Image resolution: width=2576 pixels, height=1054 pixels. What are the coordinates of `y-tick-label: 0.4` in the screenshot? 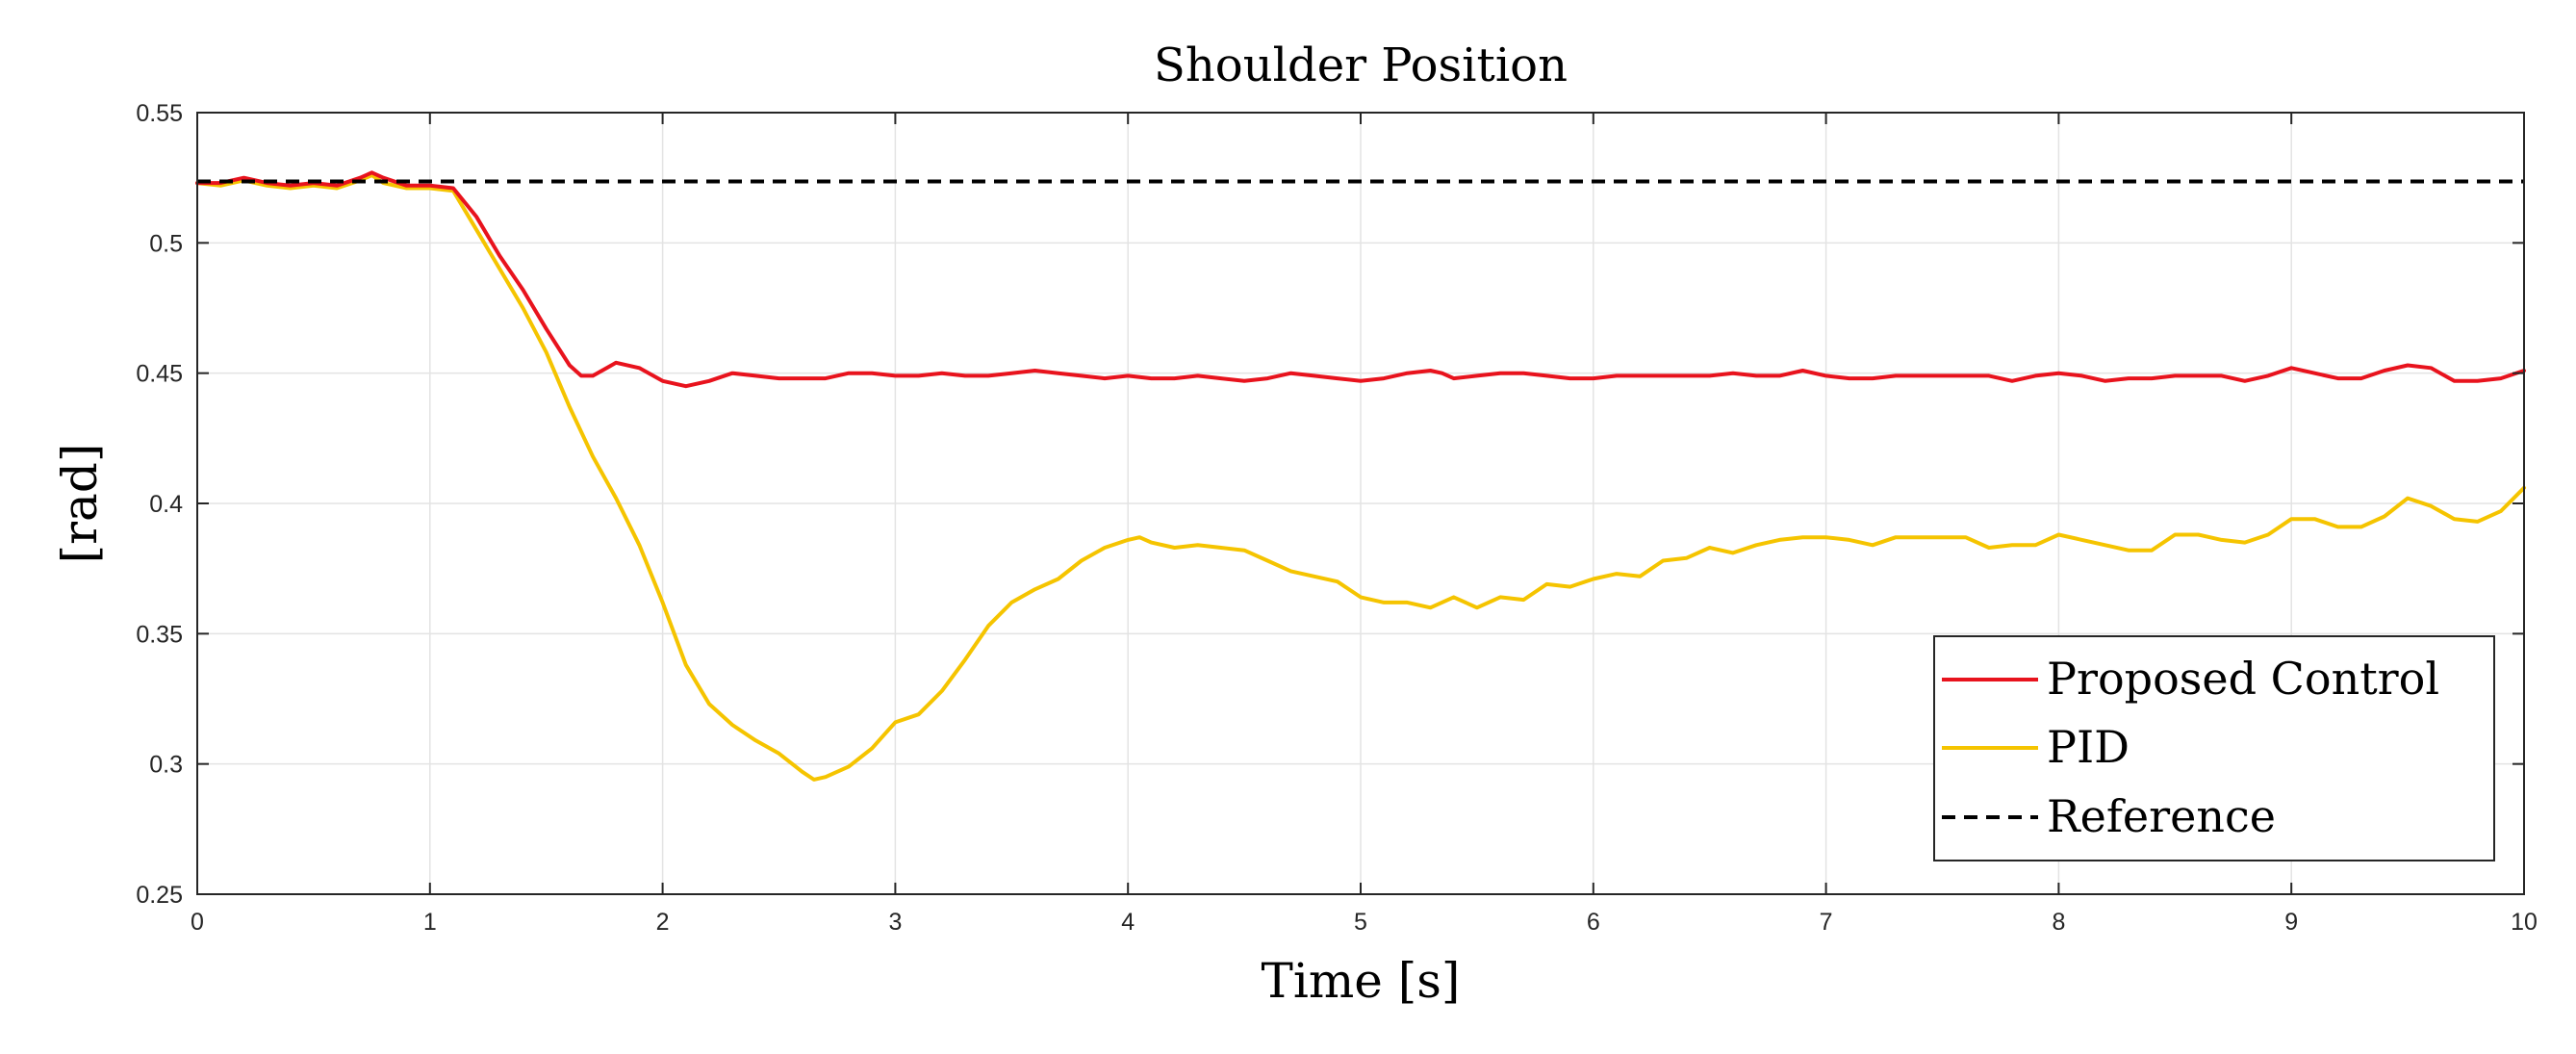 It's located at (166, 504).